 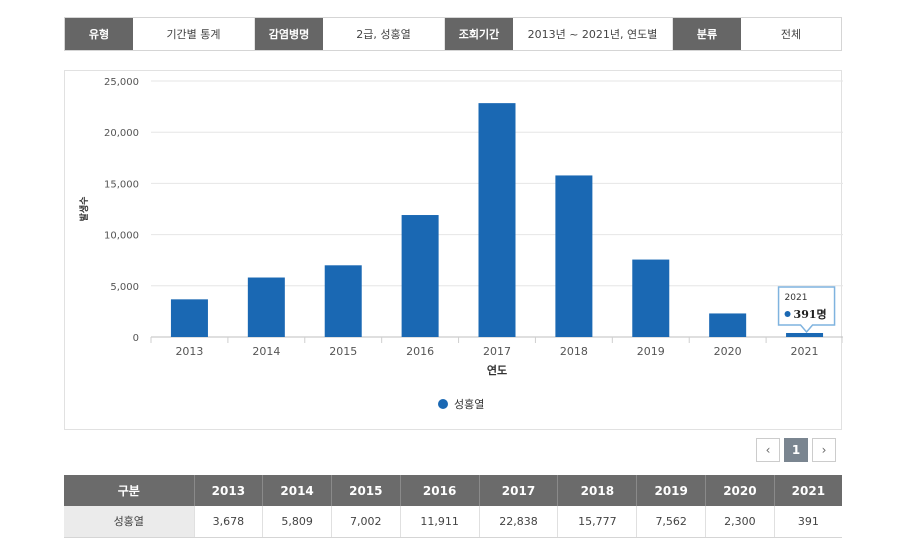 What do you see at coordinates (266, 307) in the screenshot?
I see `bar-2014` at bounding box center [266, 307].